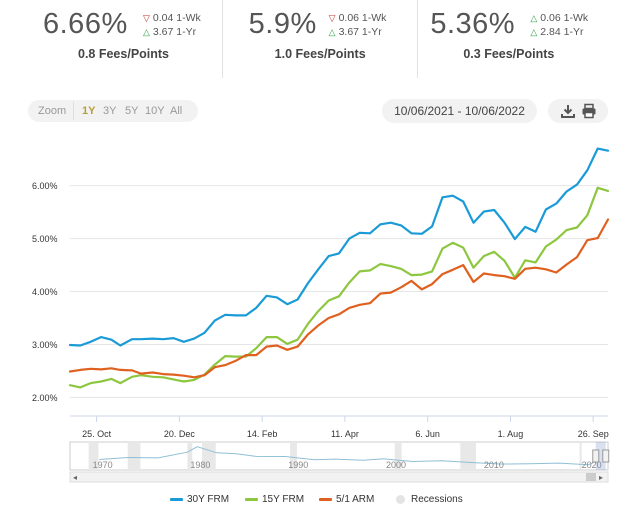 This screenshot has height=516, width=640. What do you see at coordinates (511, 434) in the screenshot?
I see `x-tick-label: 1. Aug` at bounding box center [511, 434].